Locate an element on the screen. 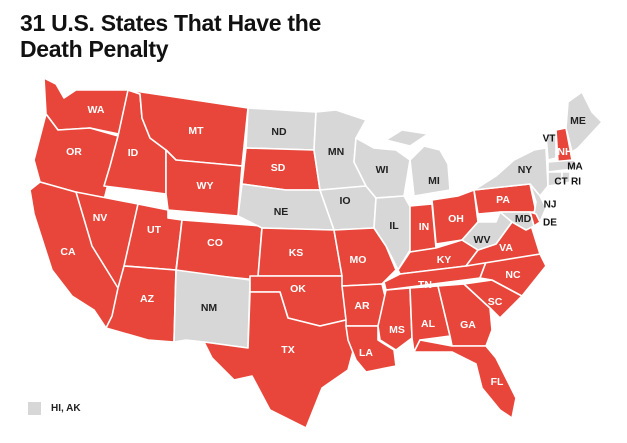 This screenshot has height=443, width=627. label-GA: GA is located at coordinates (468, 325).